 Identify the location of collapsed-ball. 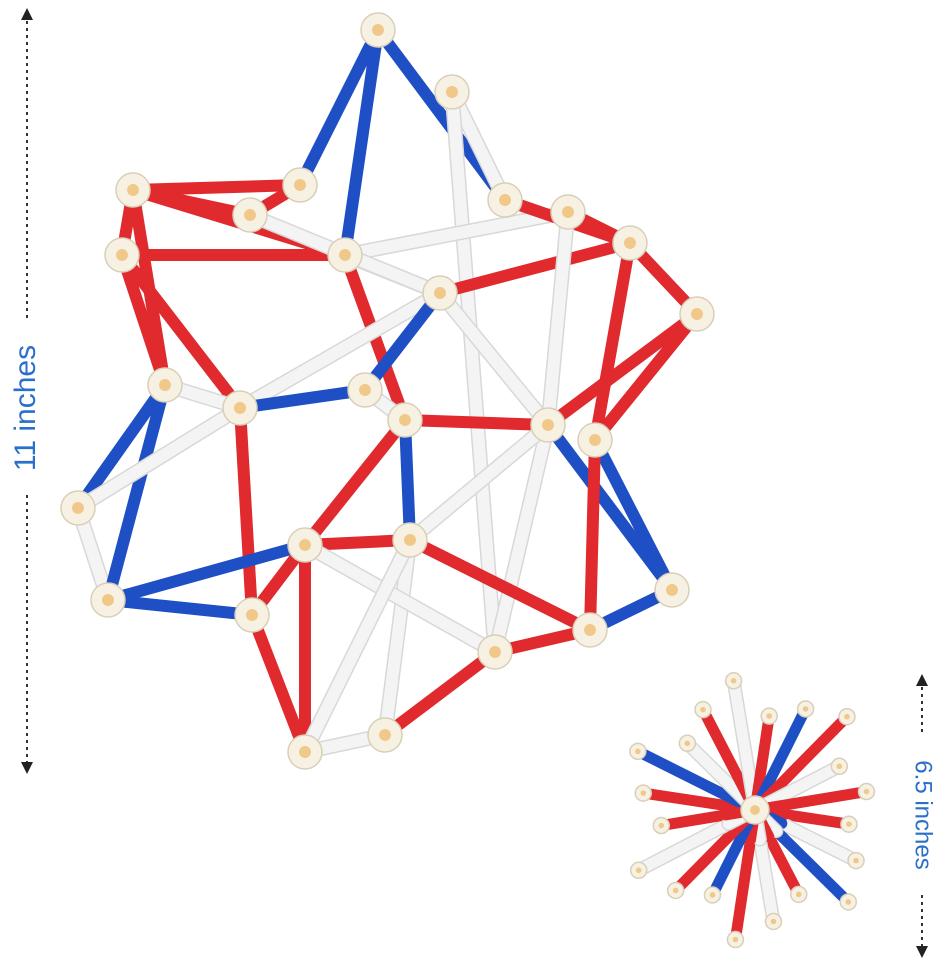
(752, 810).